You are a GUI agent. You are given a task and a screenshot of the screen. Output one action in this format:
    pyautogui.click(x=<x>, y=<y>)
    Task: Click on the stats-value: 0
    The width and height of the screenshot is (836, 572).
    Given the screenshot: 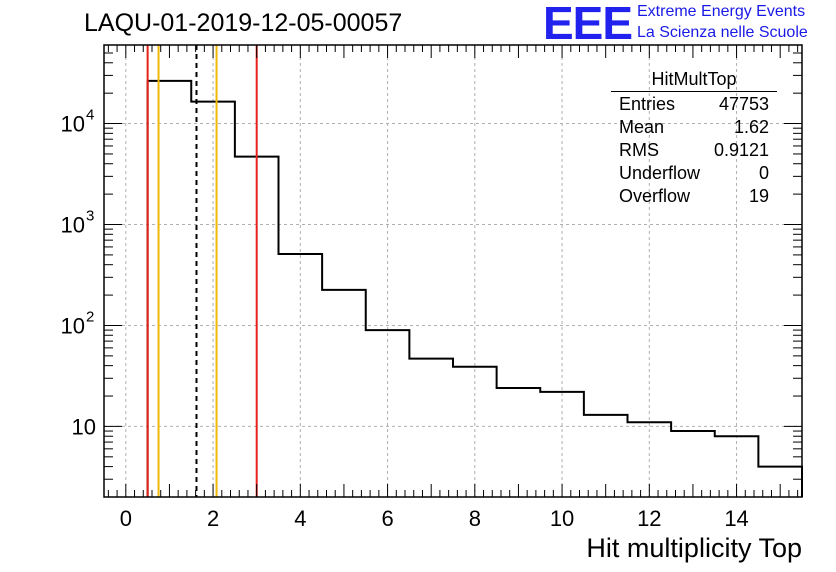 What is the action you would take?
    pyautogui.click(x=763, y=173)
    